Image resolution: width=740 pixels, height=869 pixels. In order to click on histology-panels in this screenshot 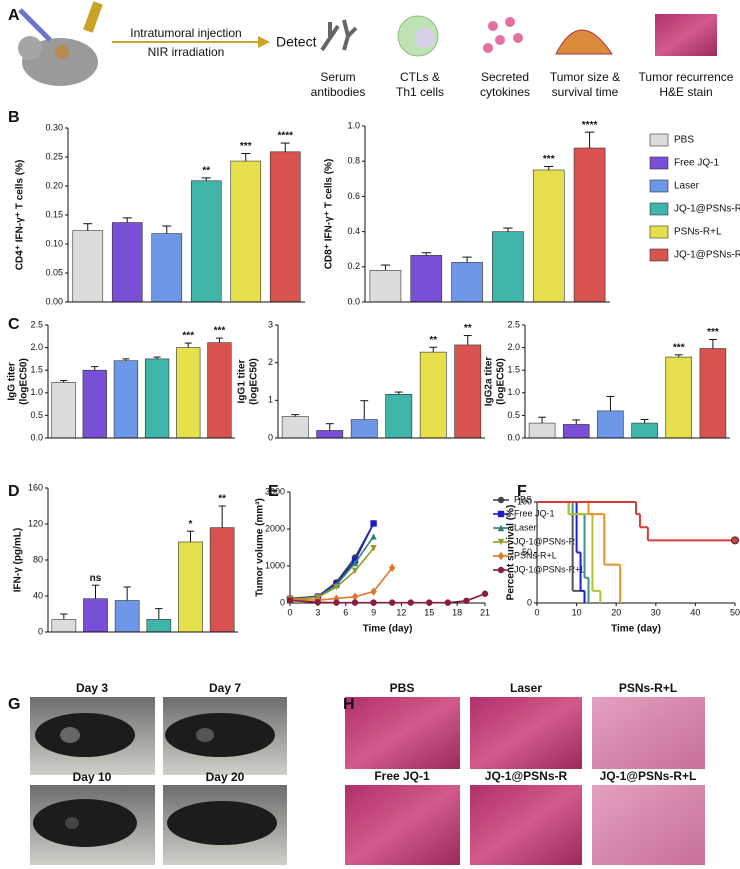, I will do `click(525, 781)`.